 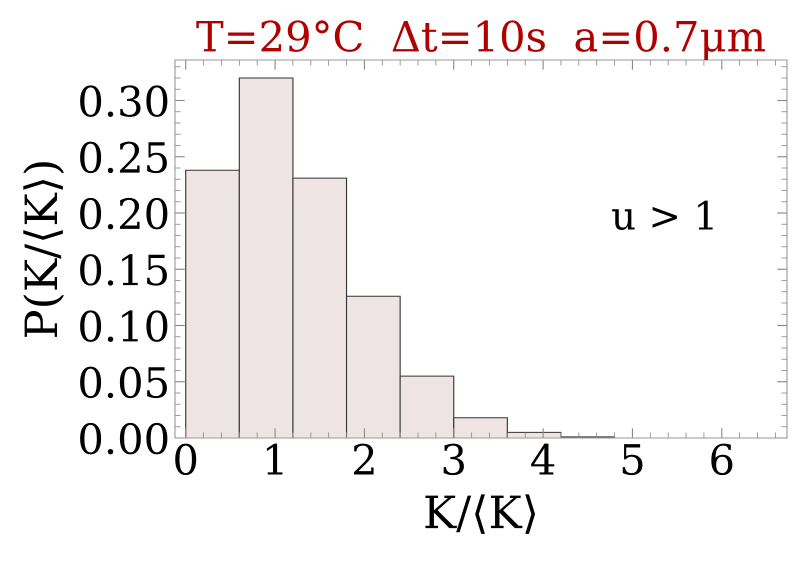 I want to click on y-axis-title: P(K/⟨K⟩), so click(x=43, y=249).